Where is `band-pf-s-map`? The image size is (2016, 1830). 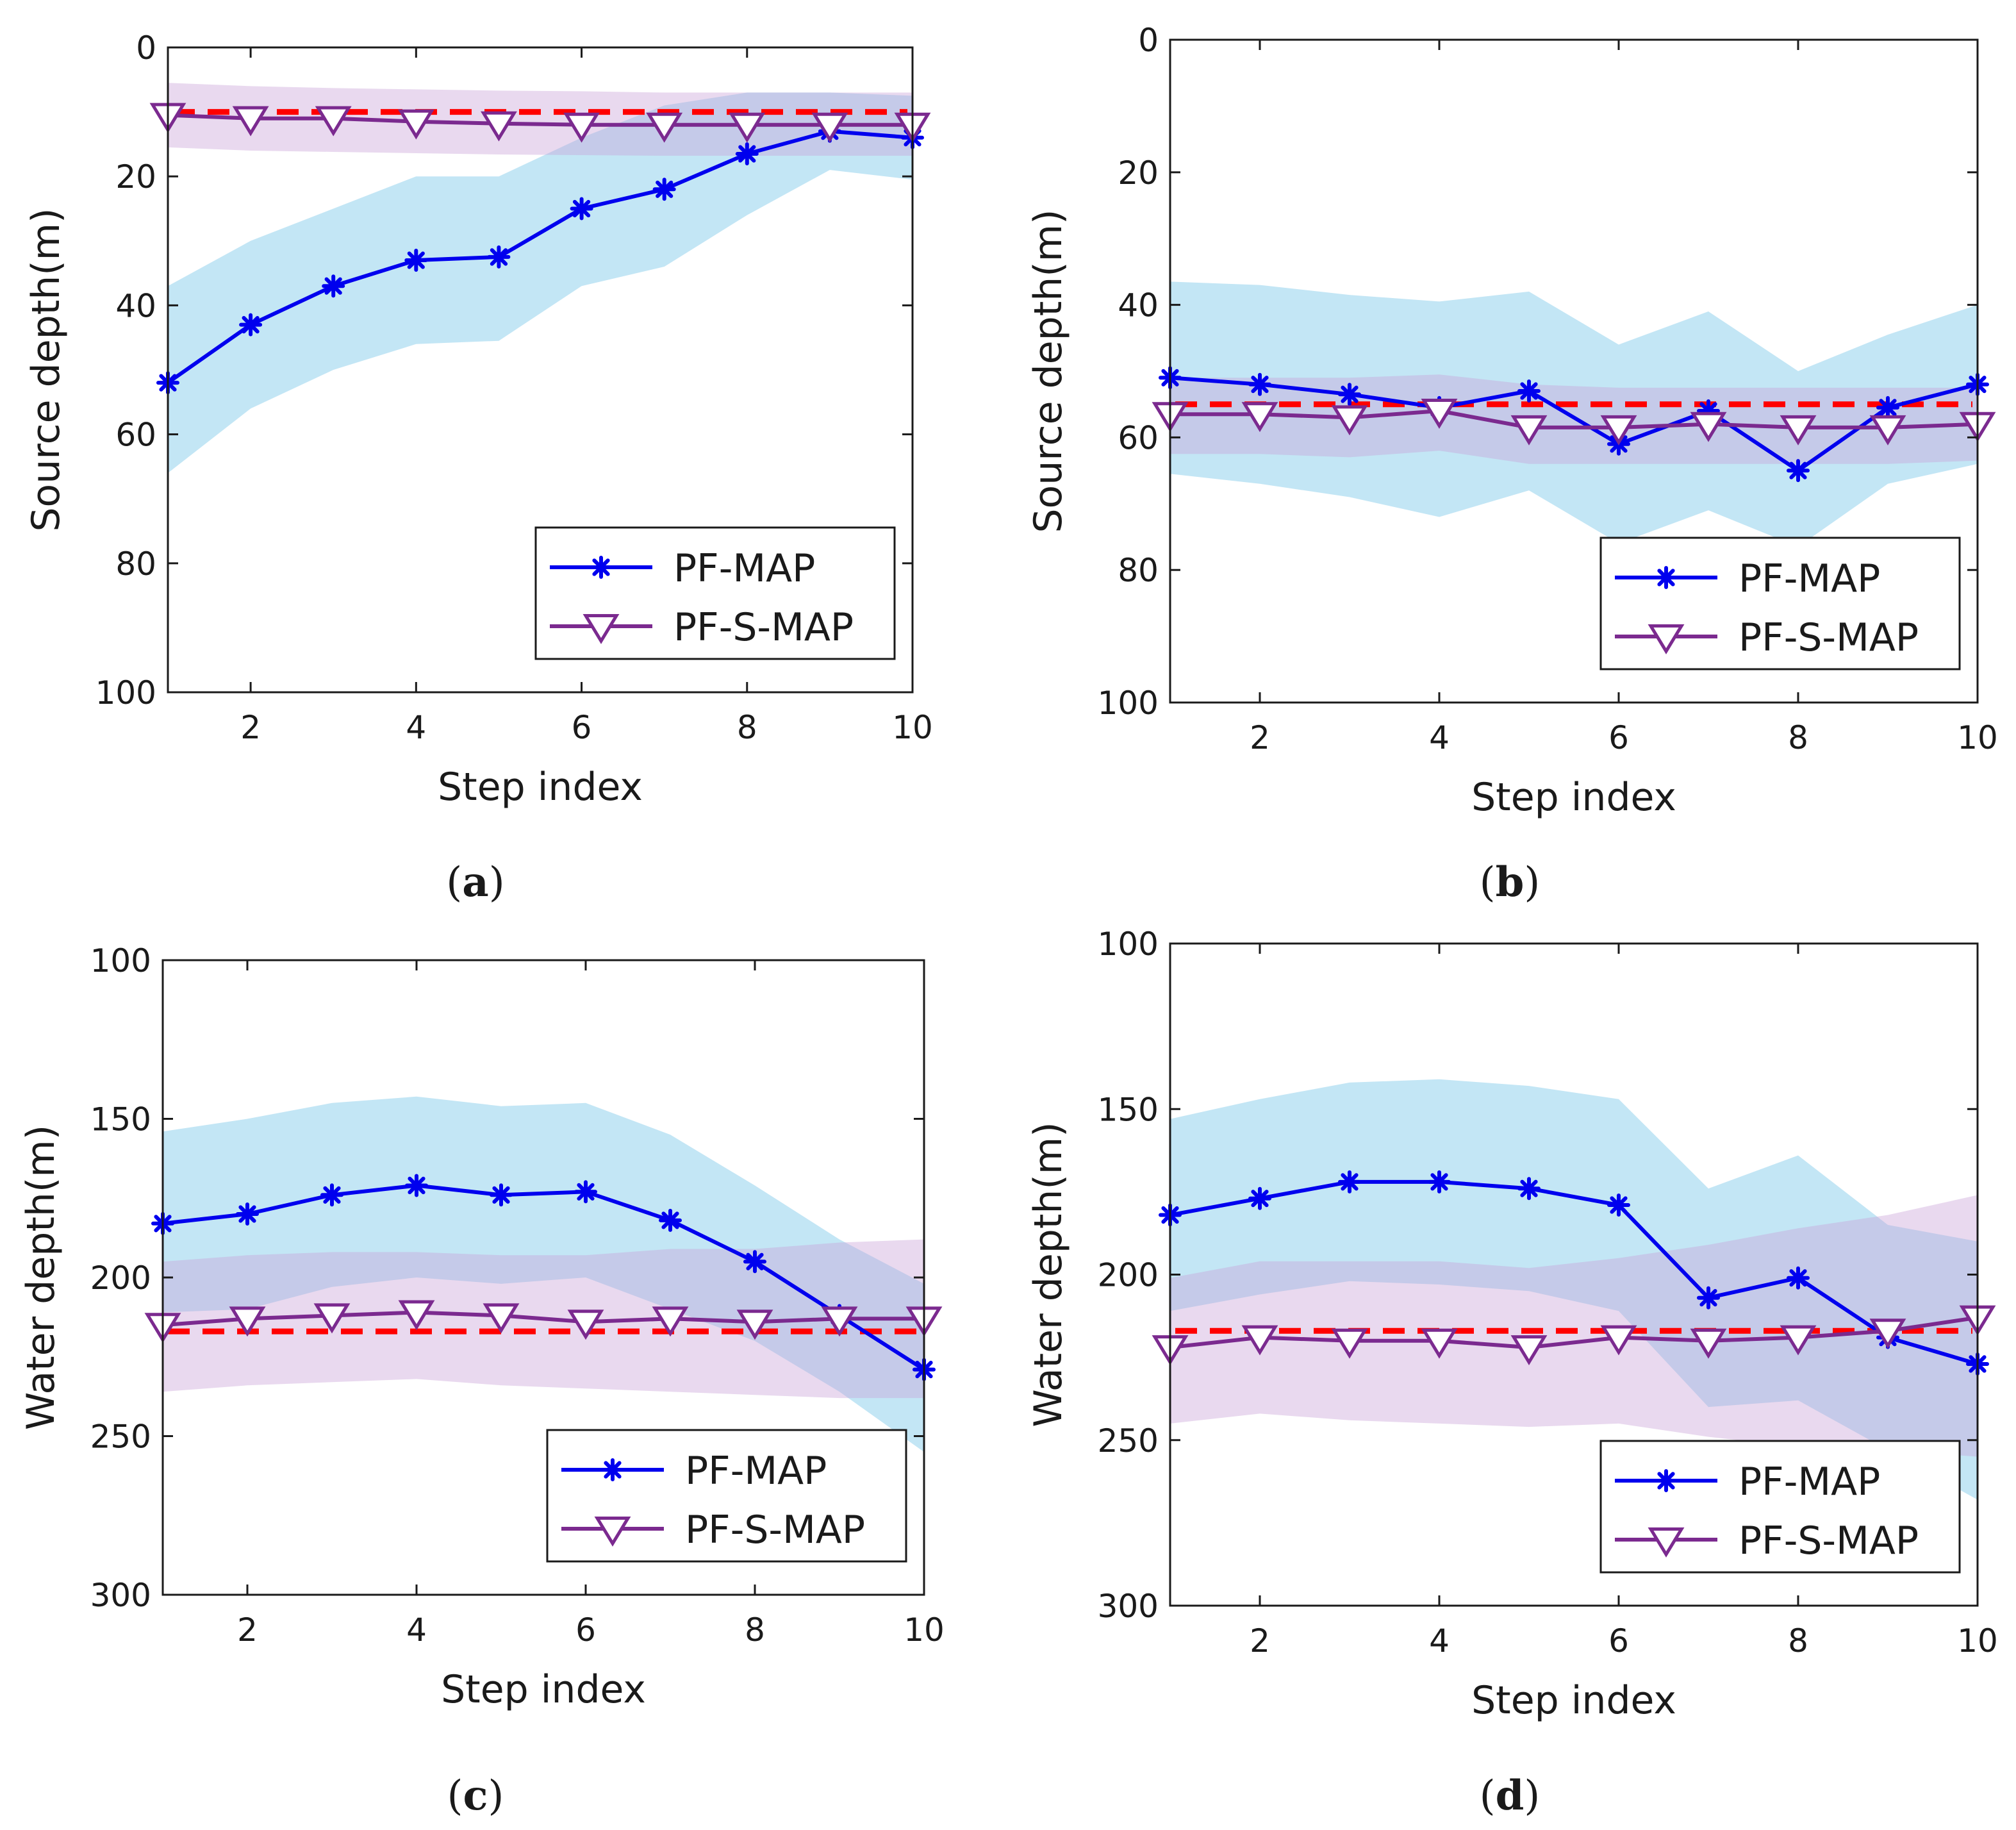
band-pf-s-map is located at coordinates (1574, 1326).